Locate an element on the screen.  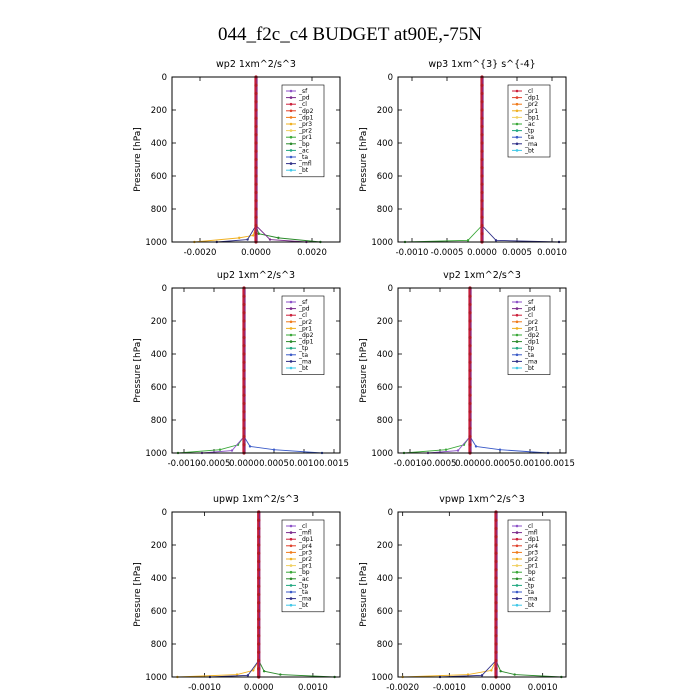
x-tick-label: -0.0020 is located at coordinates (200, 253).